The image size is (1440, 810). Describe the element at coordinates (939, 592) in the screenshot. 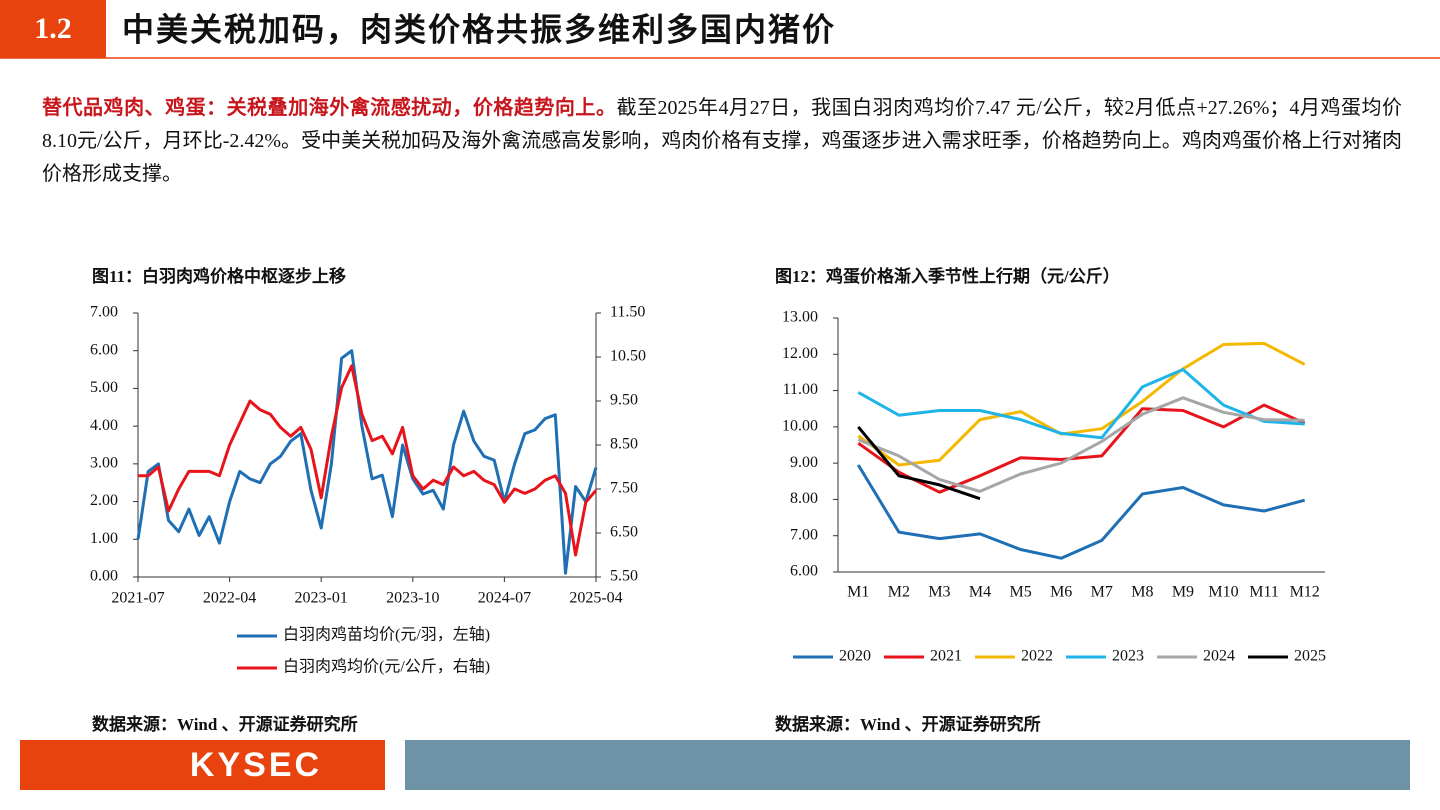

I see `x-tick-label: M3` at that location.